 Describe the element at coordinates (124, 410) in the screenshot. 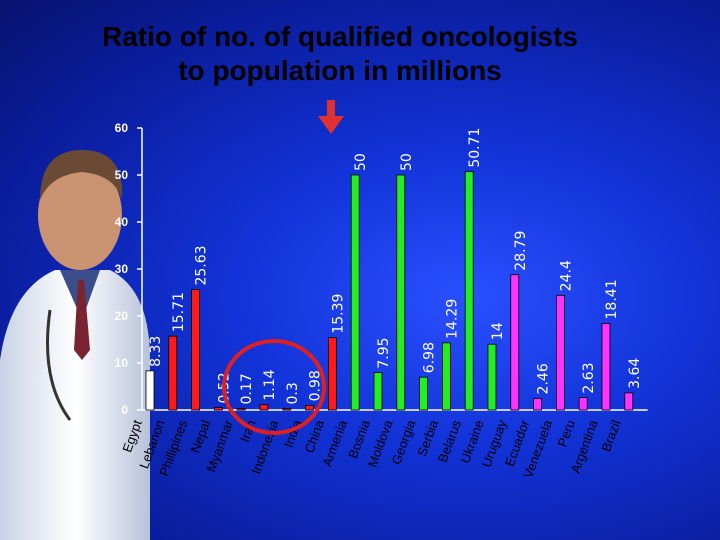

I see `y-tick-label: 0` at that location.